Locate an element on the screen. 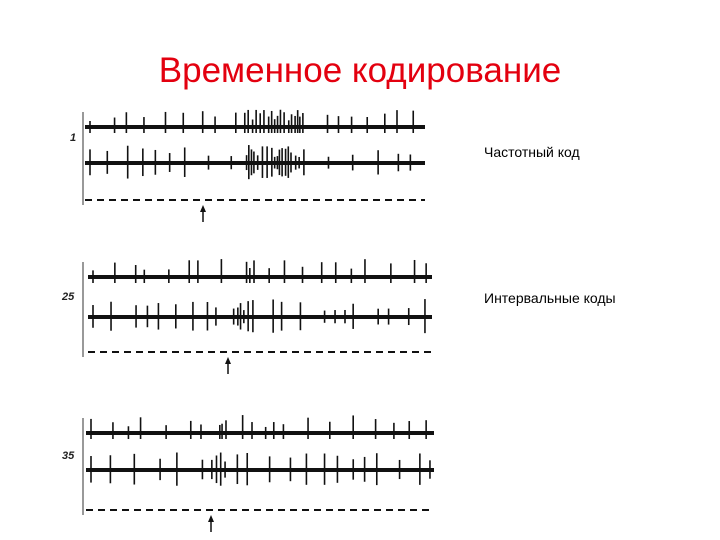  panel-label: 25 is located at coordinates (68, 297).